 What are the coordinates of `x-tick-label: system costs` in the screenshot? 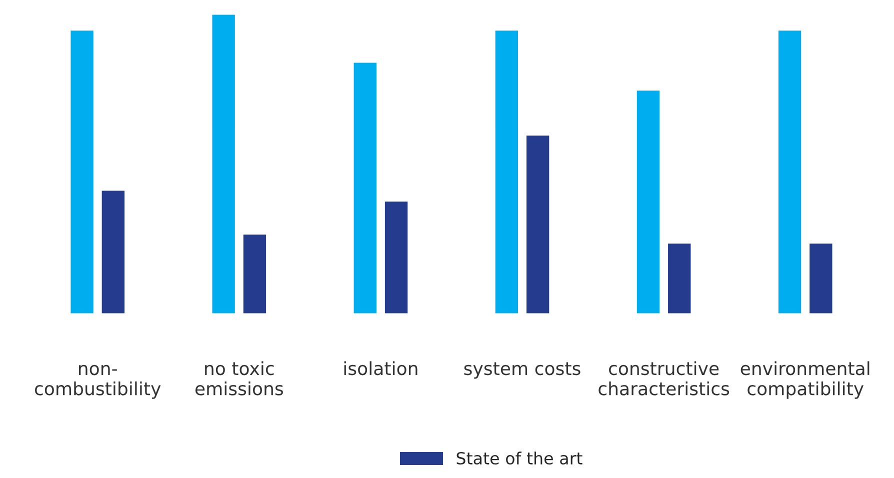 It's located at (522, 370).